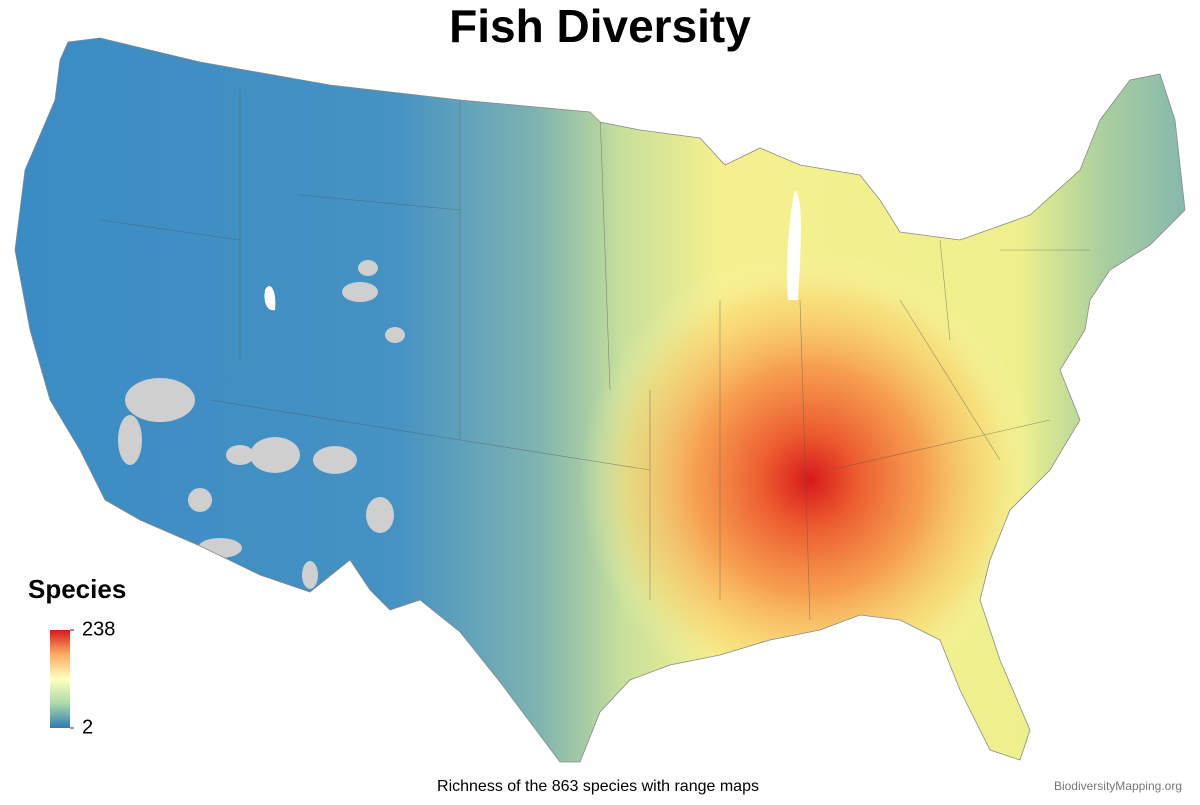  Describe the element at coordinates (77, 589) in the screenshot. I see `legend-title: Species` at that location.